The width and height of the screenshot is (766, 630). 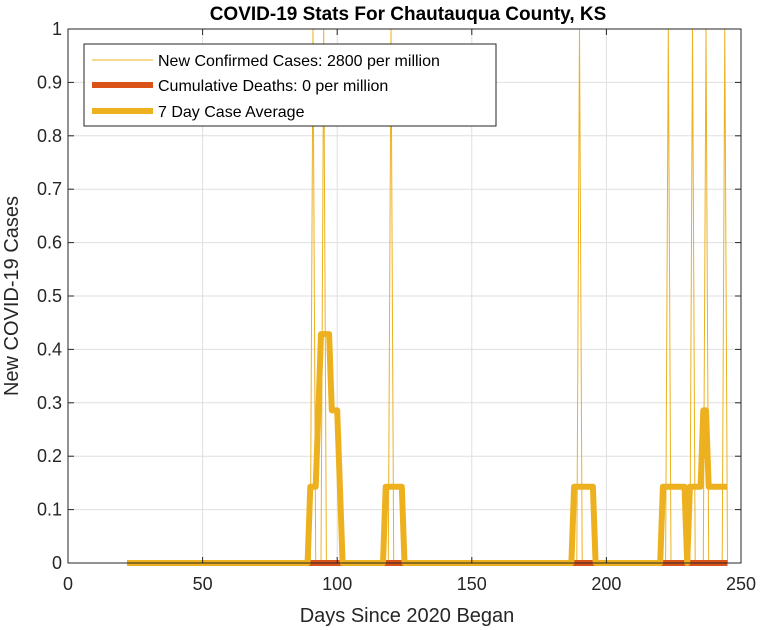 What do you see at coordinates (606, 584) in the screenshot?
I see `x-tick-label: 200` at bounding box center [606, 584].